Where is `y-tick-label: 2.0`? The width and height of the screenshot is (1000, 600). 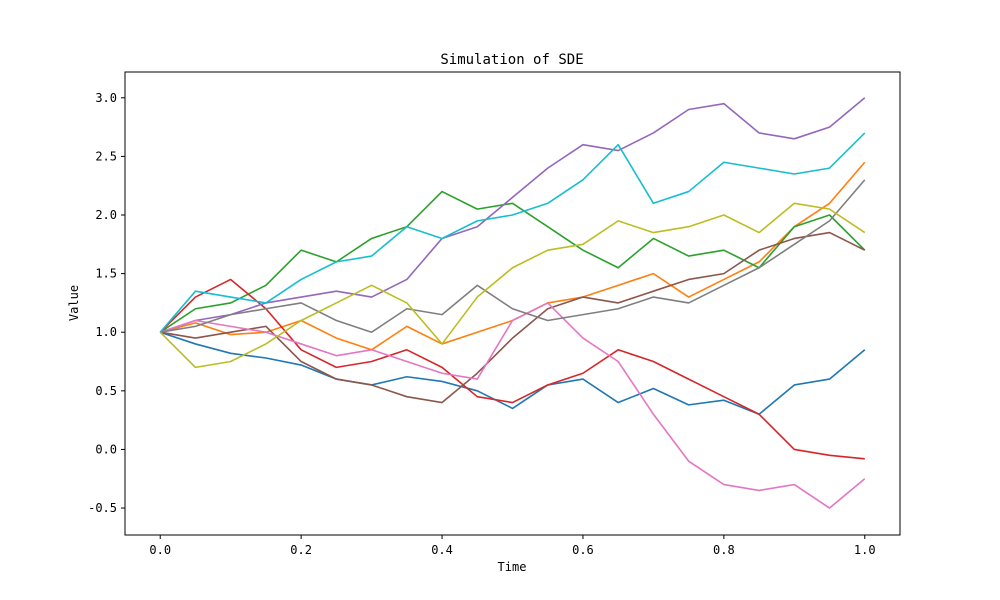 y-tick-label: 2.0 is located at coordinates (106, 215).